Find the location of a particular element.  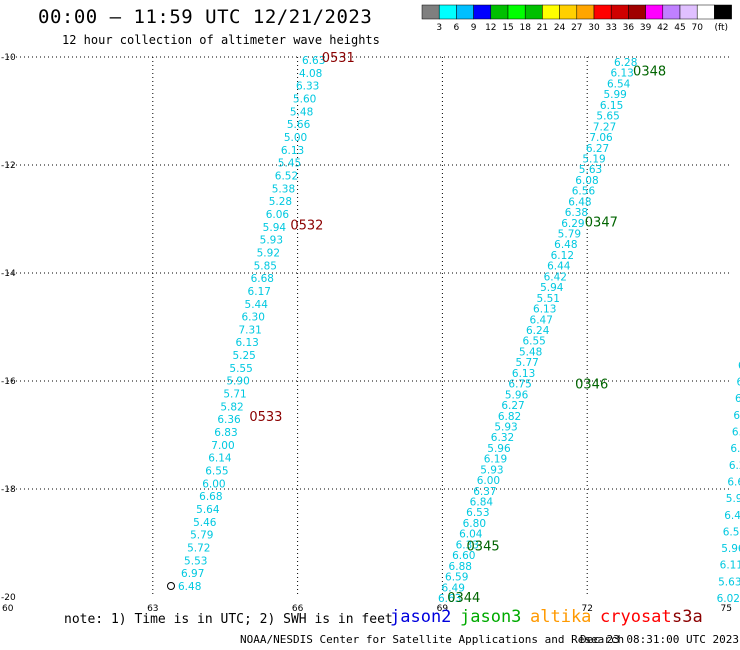

legend-s3a: s3a is located at coordinates (687, 617).